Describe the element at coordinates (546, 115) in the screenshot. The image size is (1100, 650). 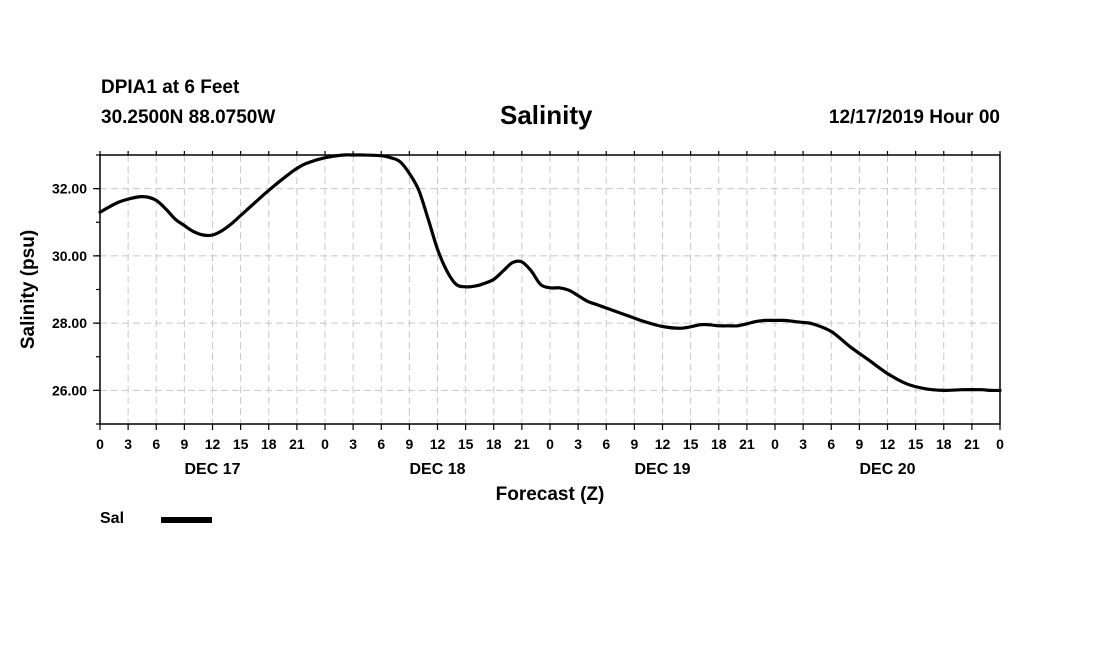
I see `chart-title: Salinity` at that location.